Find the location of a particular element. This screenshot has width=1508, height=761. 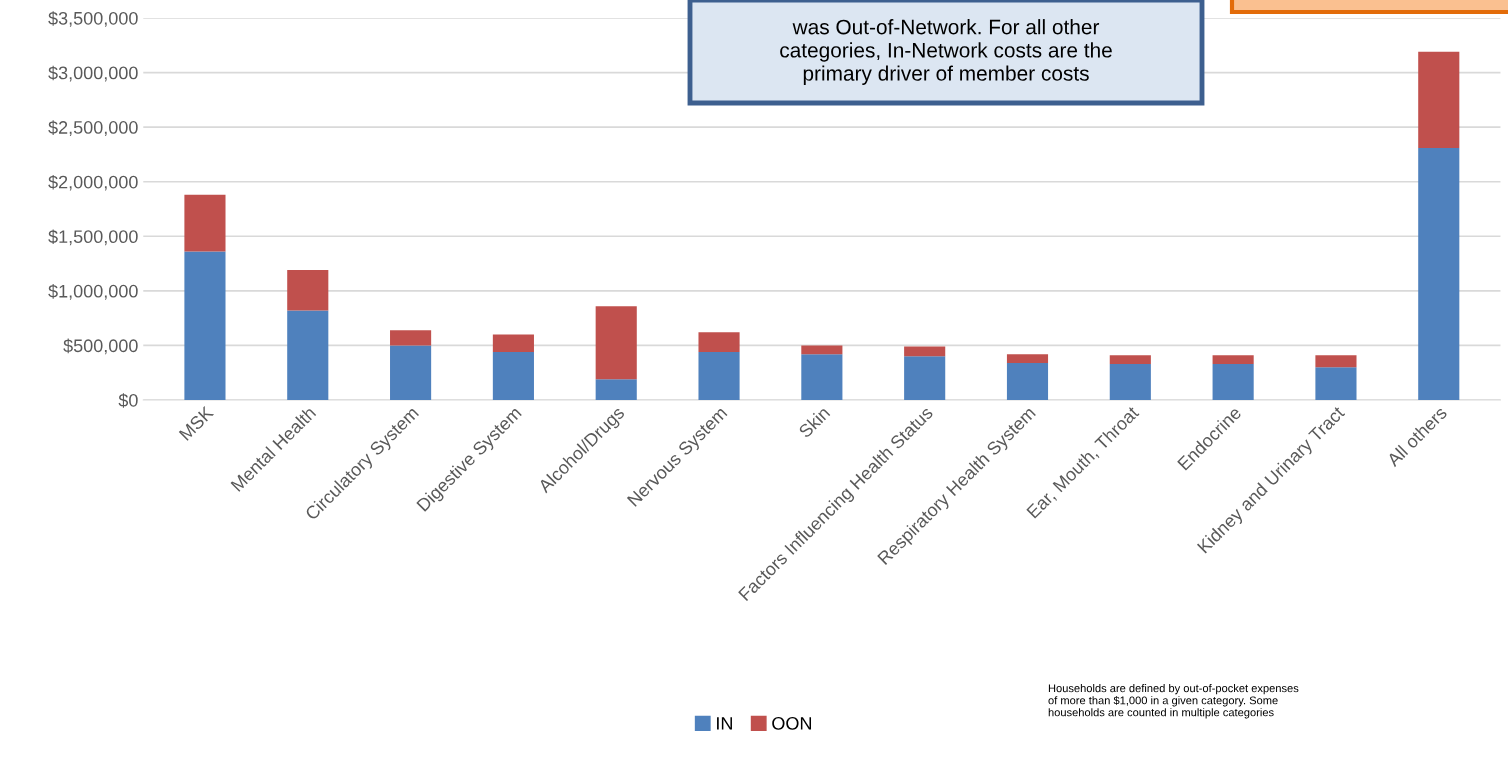

y-tick-label: $3,000,000 is located at coordinates (93, 73).